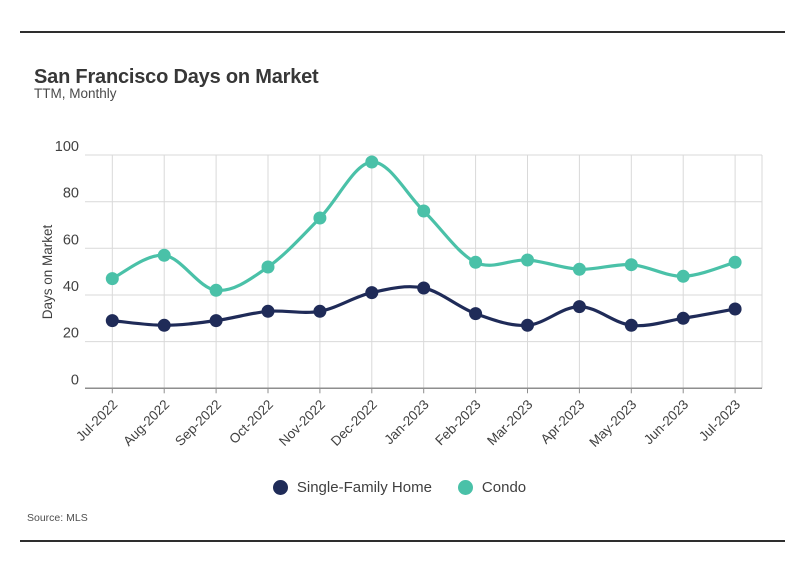  Describe the element at coordinates (47, 271) in the screenshot. I see `y-axis-title: Days on Market` at that location.